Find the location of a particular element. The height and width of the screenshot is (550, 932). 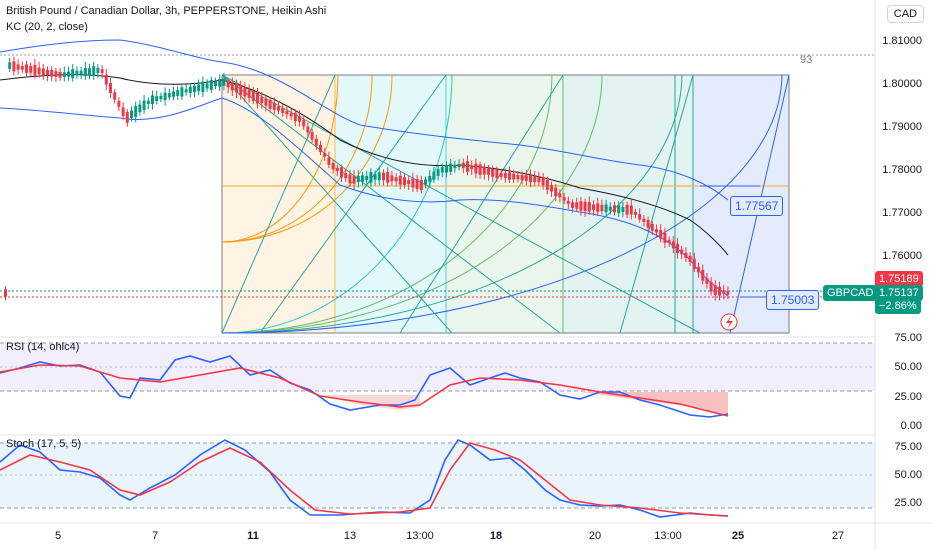

rsi-tick: 75.00 is located at coordinates (908, 338).